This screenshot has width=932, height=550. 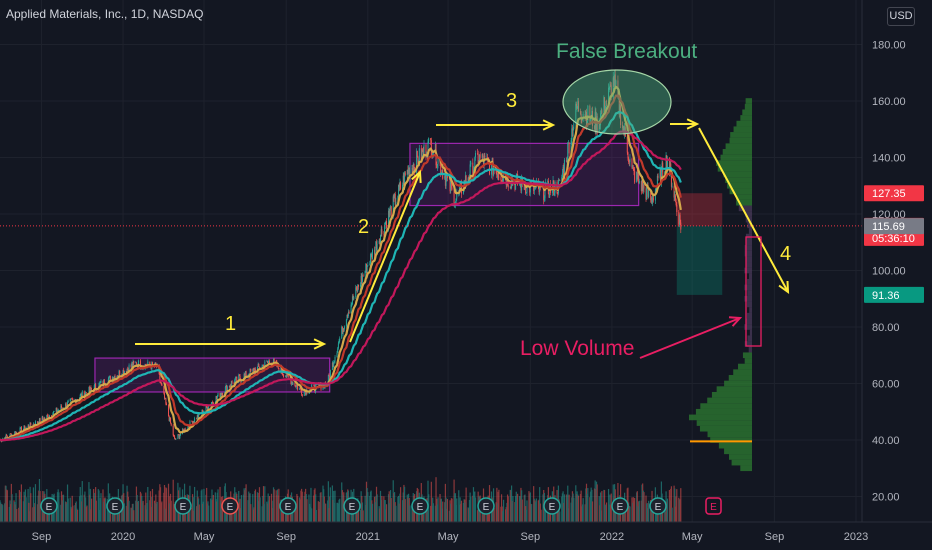 What do you see at coordinates (691, 337) in the screenshot?
I see `low-volume-arrow` at bounding box center [691, 337].